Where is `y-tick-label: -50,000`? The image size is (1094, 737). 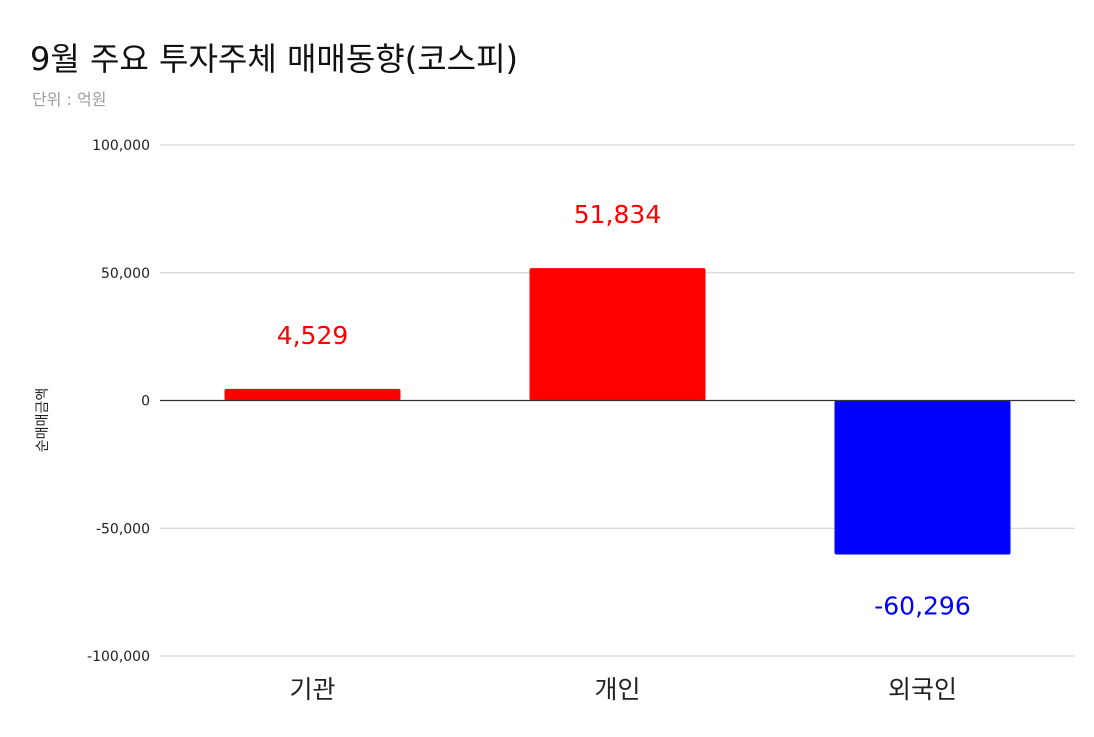
y-tick-label: -50,000 is located at coordinates (123, 529).